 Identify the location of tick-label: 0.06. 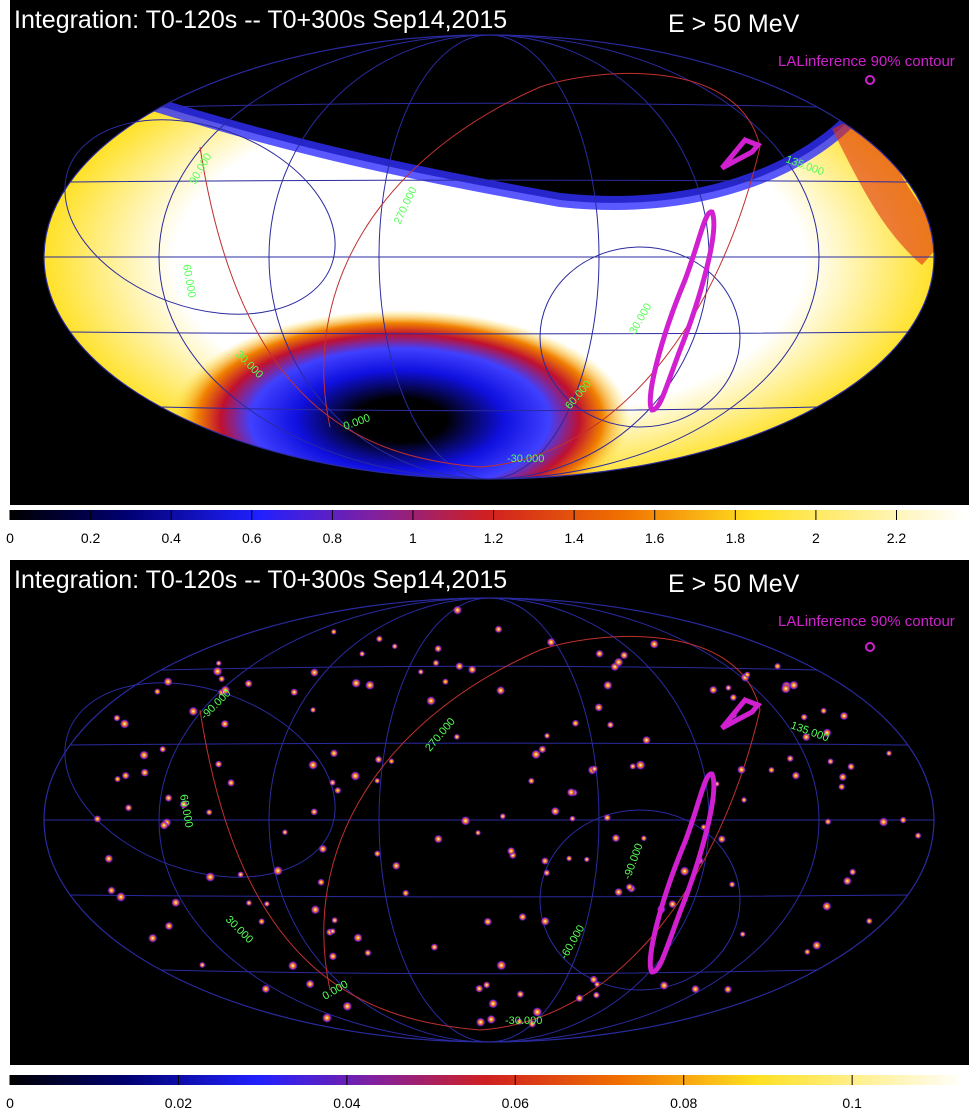
(515, 1103).